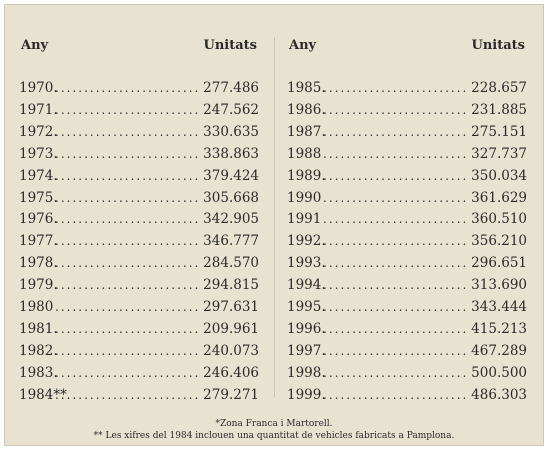  Describe the element at coordinates (231, 197) in the screenshot. I see `units-cell: 305.668` at that location.